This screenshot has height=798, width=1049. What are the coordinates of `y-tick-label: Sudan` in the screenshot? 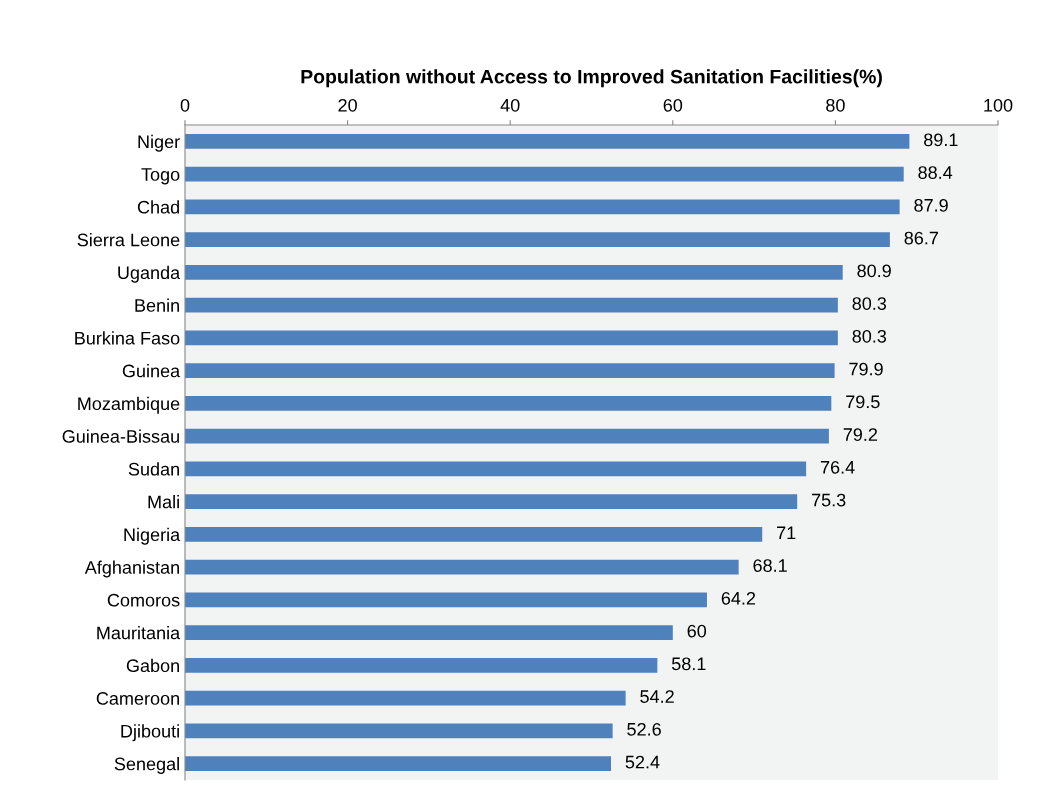 It's located at (153, 469).